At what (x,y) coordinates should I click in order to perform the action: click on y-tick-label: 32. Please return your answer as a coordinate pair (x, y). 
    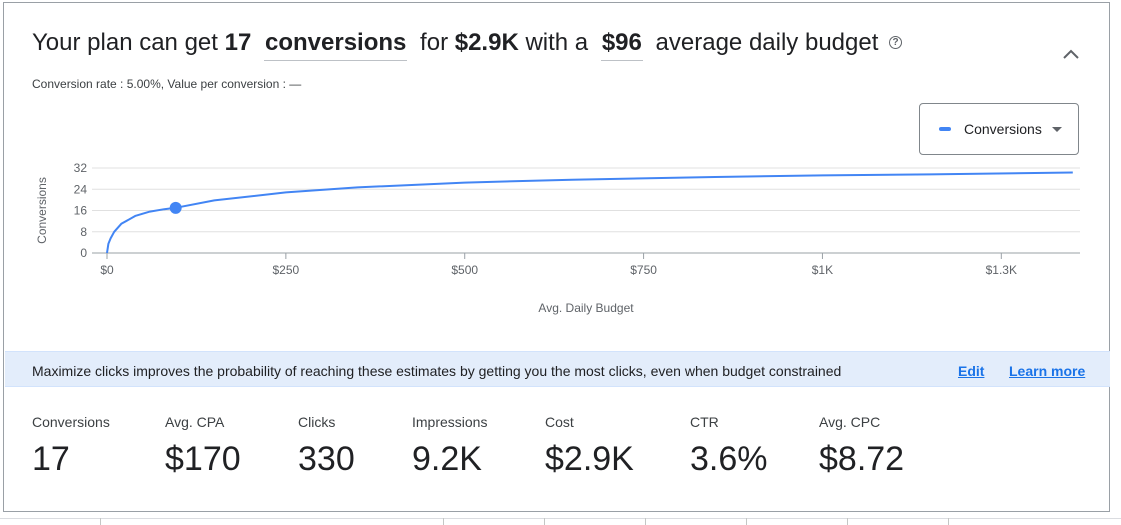
    Looking at the image, I should click on (81, 168).